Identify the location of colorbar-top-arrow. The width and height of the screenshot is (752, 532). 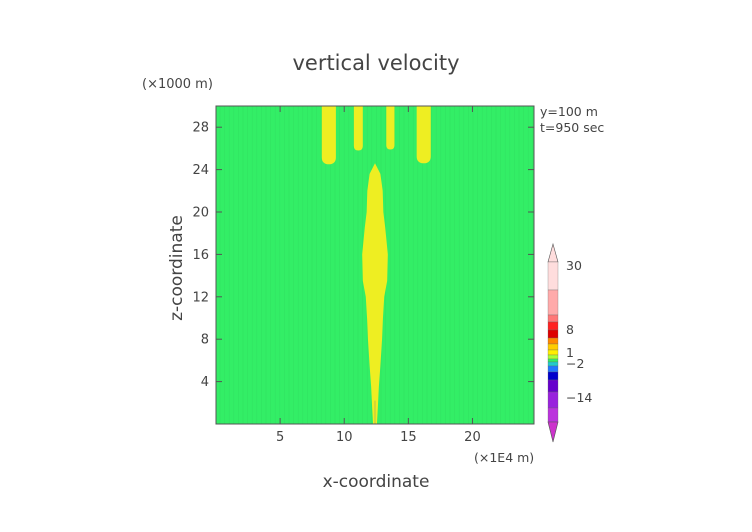
(553, 252).